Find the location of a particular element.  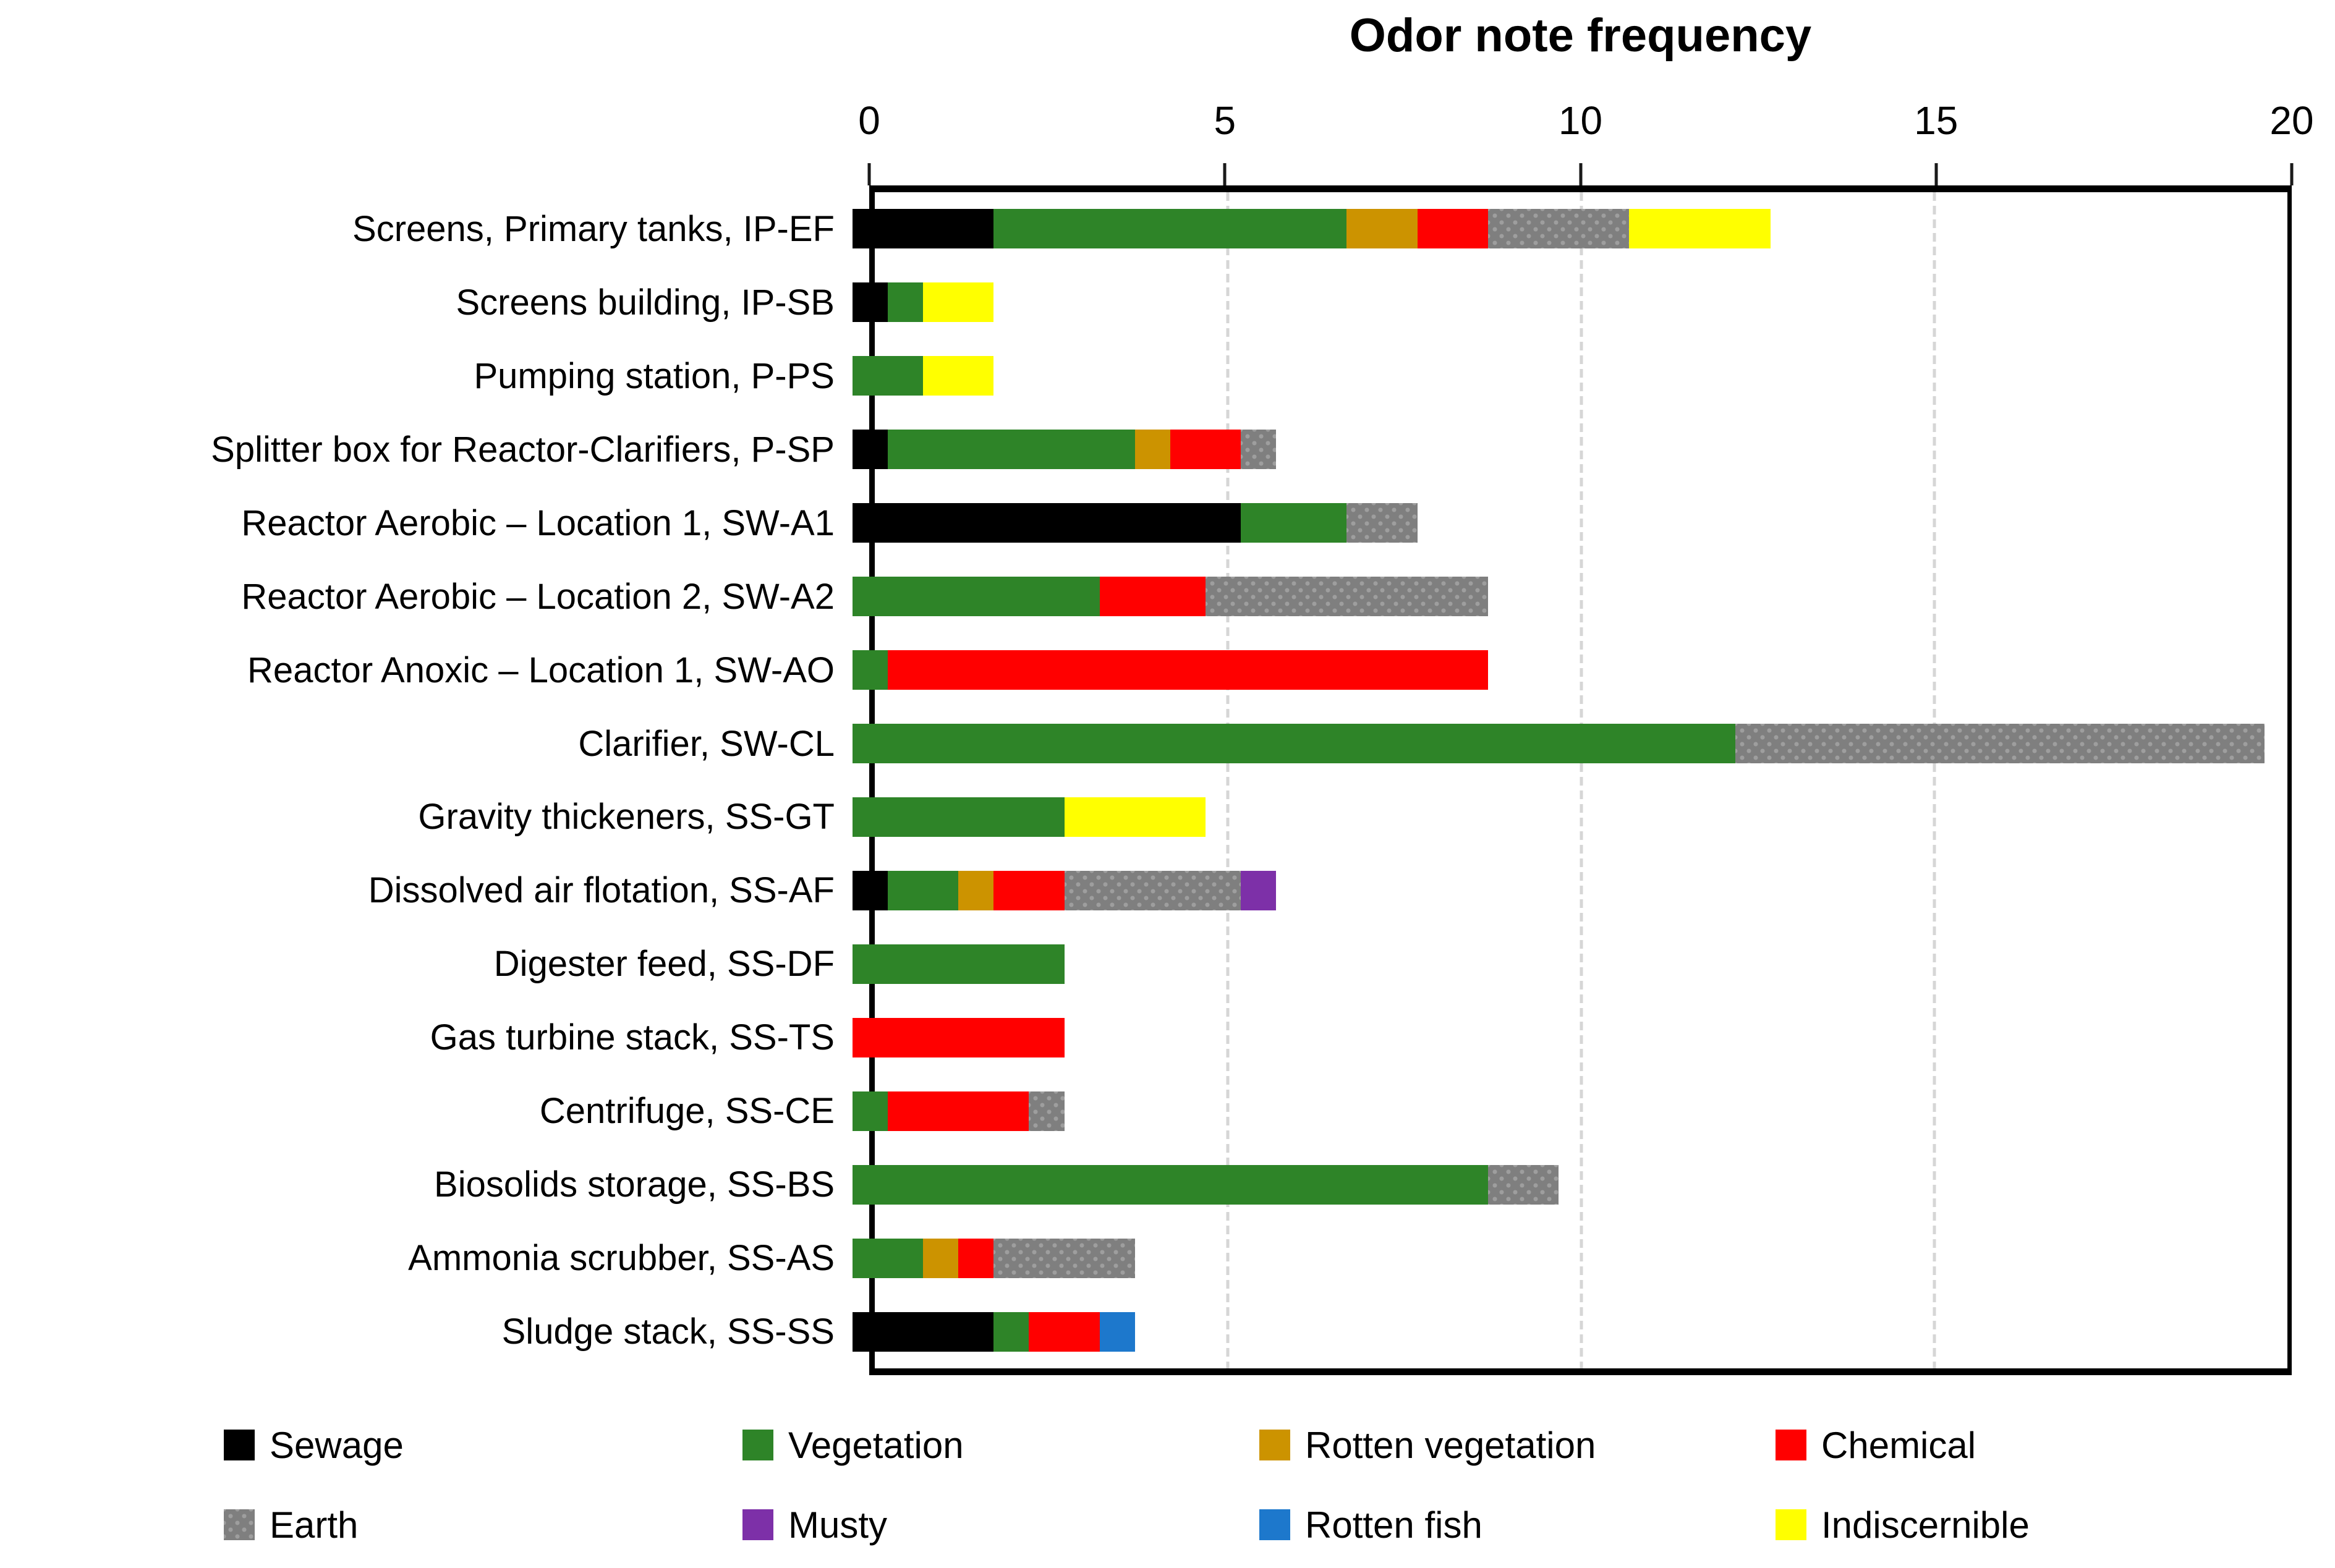

x-axis-tick-label: 5 is located at coordinates (1225, 121).